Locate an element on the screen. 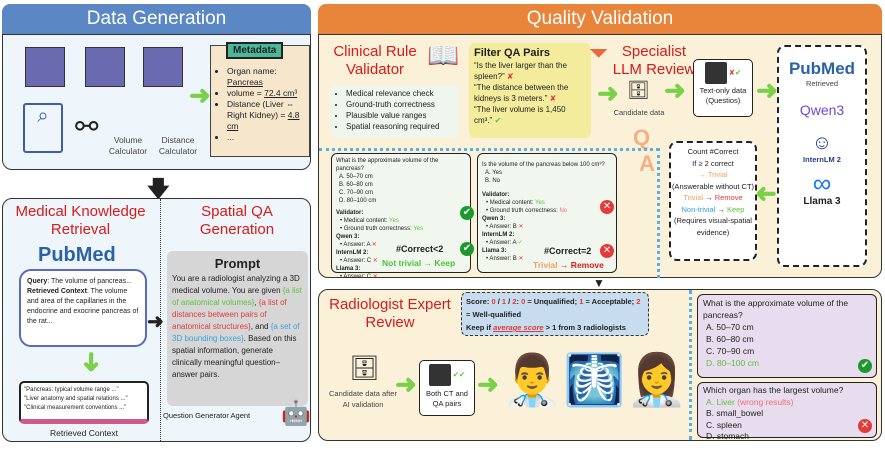 The image size is (885, 450). metadata-organ: Organ name: is located at coordinates (252, 71).